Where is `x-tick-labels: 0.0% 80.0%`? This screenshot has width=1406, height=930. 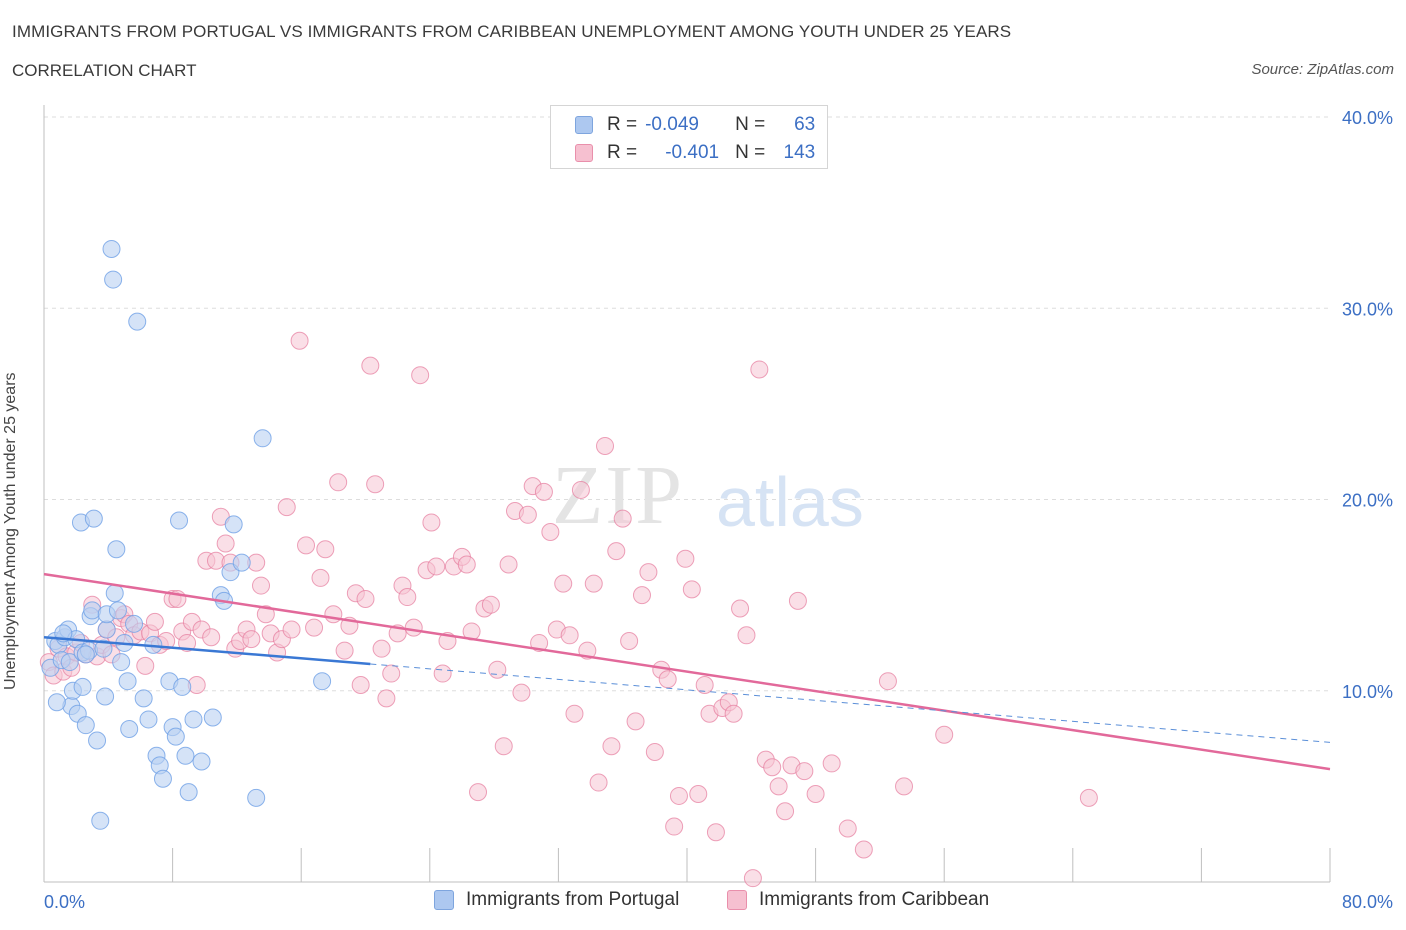
x-tick-labels: 0.0% 80.0% is located at coordinates (718, 902).